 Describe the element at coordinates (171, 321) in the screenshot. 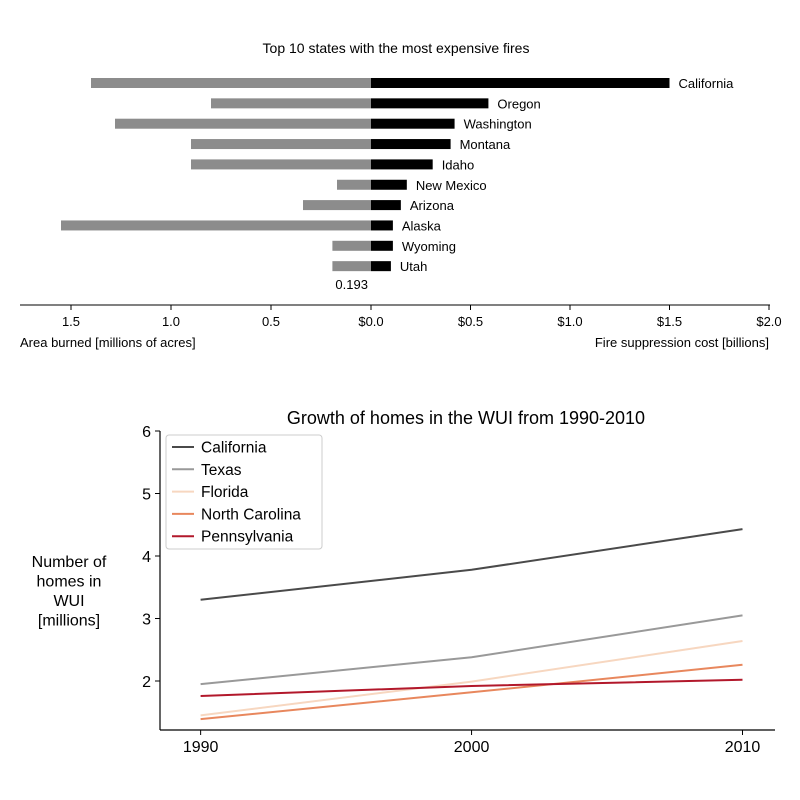

I see `x-tick-label: 1.0` at that location.